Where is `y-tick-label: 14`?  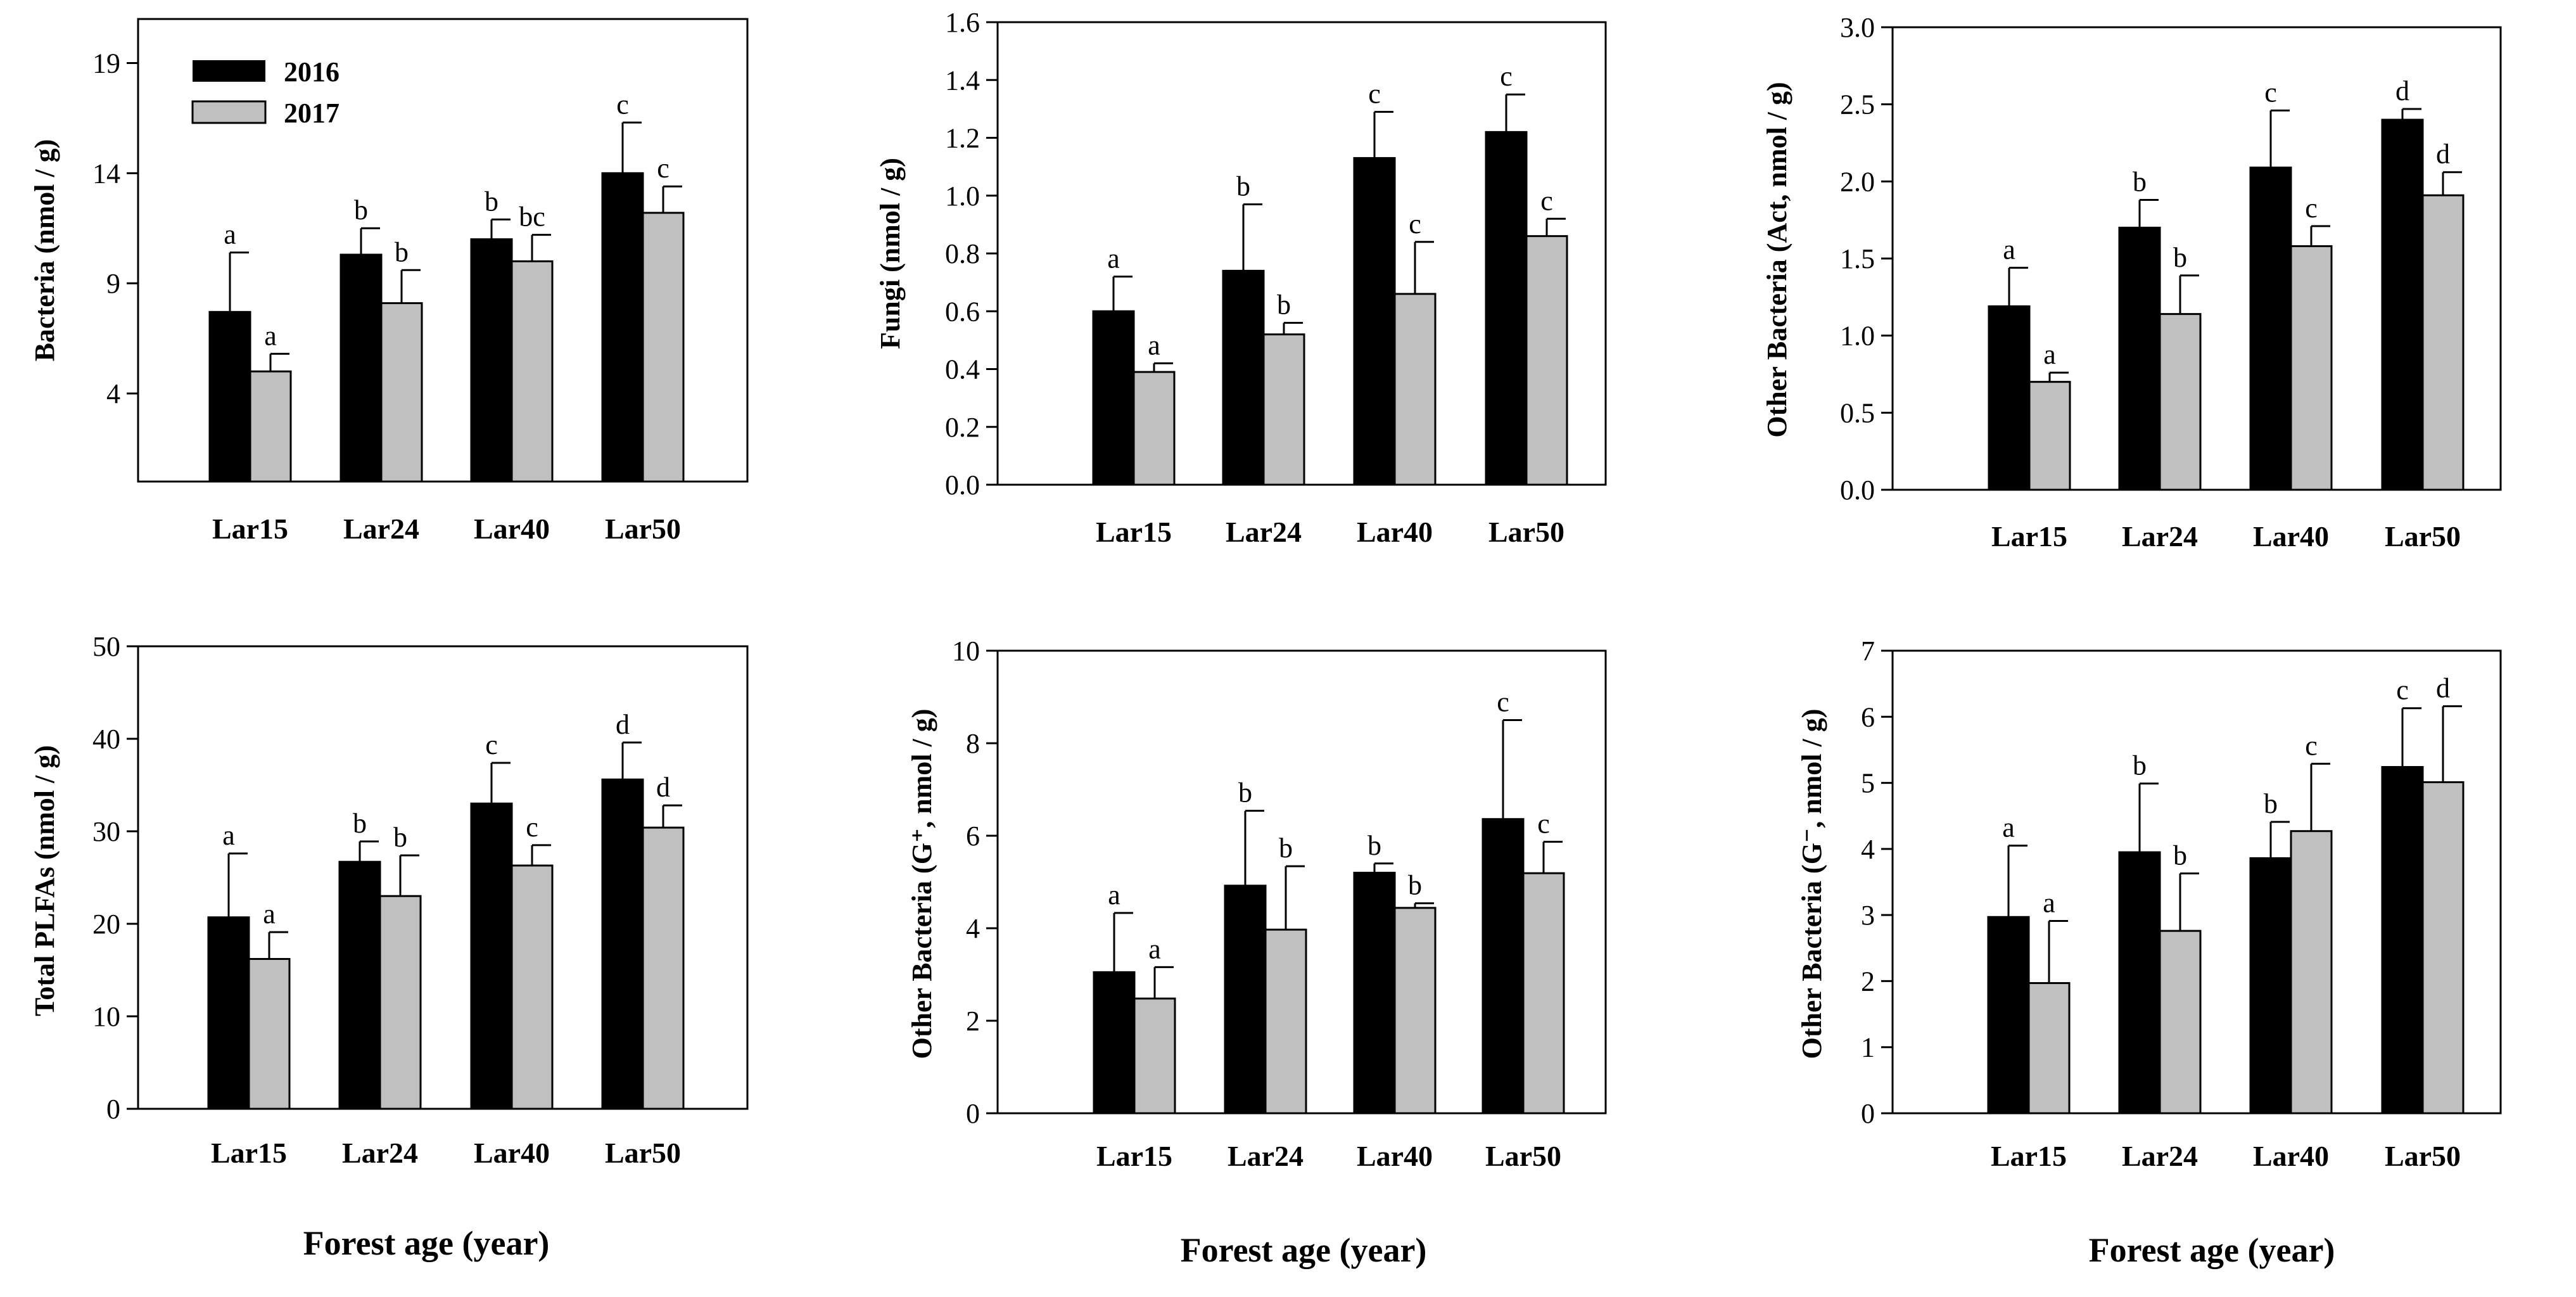
y-tick-label: 14 is located at coordinates (106, 173).